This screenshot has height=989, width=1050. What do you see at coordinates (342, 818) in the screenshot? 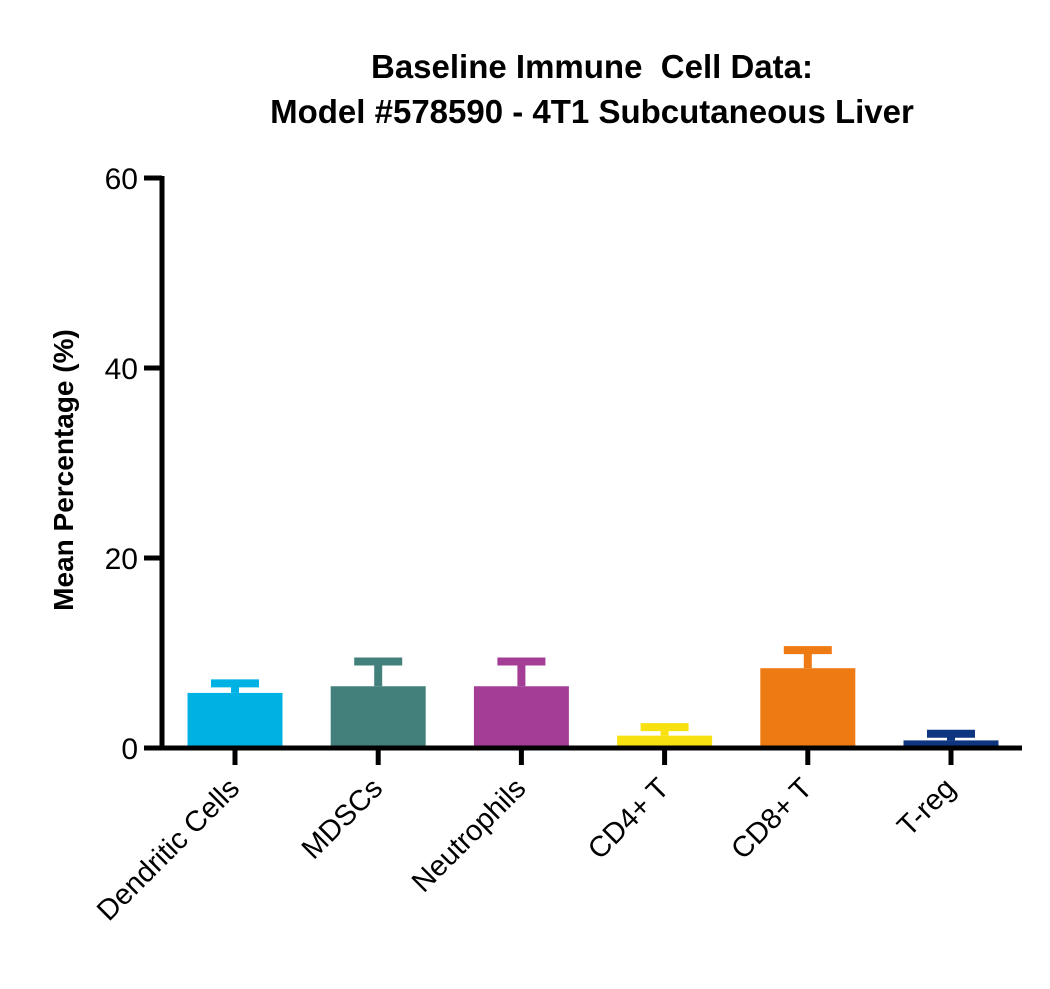
I see `x-tick-label: MDSCs` at bounding box center [342, 818].